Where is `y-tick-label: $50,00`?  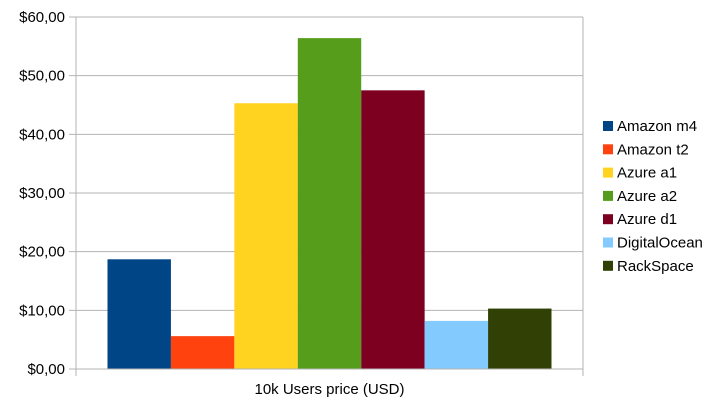
y-tick-label: $50,00 is located at coordinates (42, 76).